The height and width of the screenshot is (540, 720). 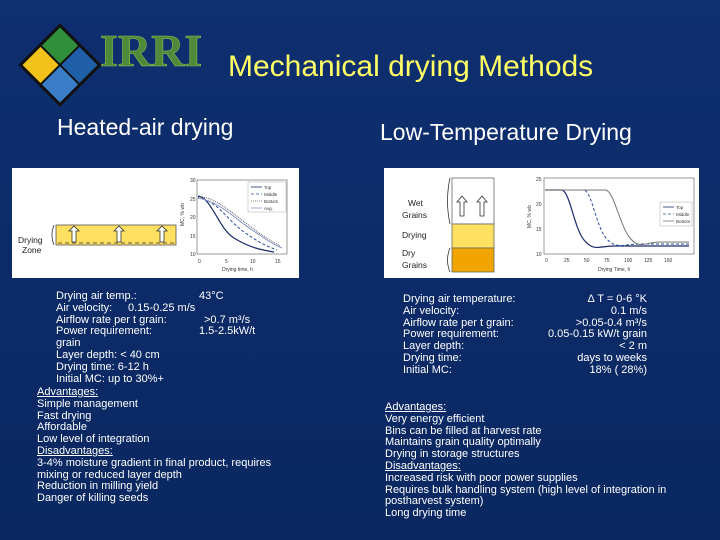 I want to click on svg-text: 100, so click(x=628, y=261).